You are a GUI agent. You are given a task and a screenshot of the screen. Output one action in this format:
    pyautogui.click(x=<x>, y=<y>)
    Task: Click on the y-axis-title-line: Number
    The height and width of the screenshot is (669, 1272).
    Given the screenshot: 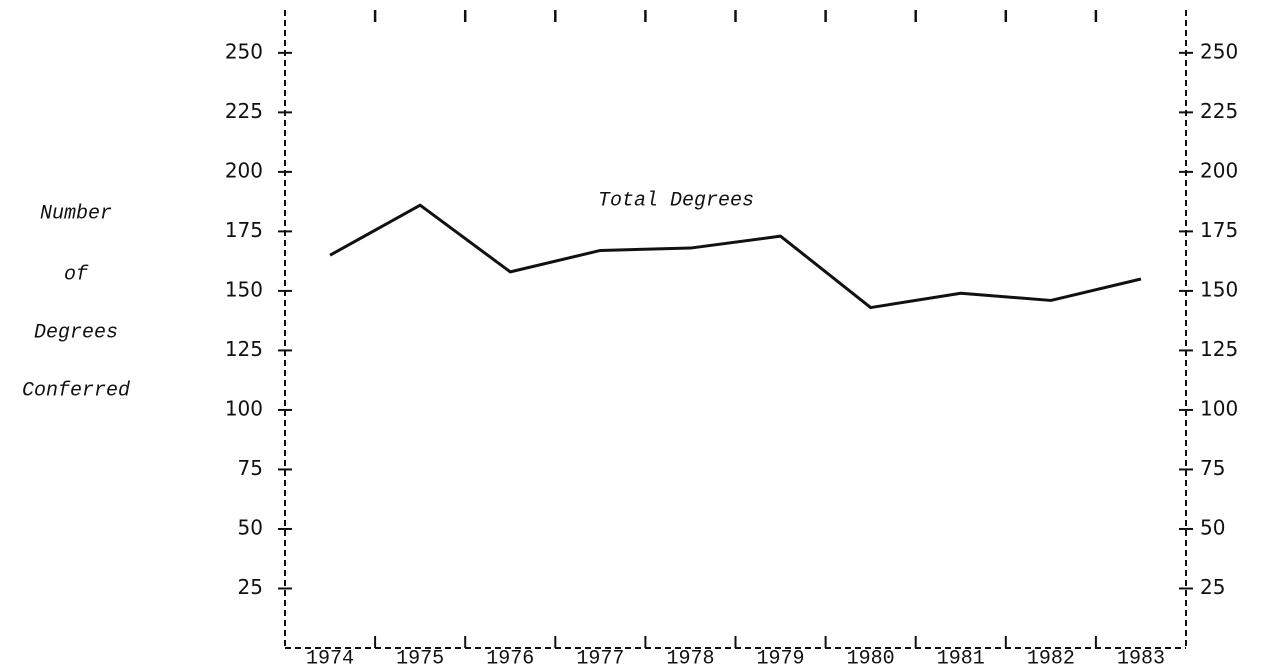 What is the action you would take?
    pyautogui.click(x=76, y=213)
    